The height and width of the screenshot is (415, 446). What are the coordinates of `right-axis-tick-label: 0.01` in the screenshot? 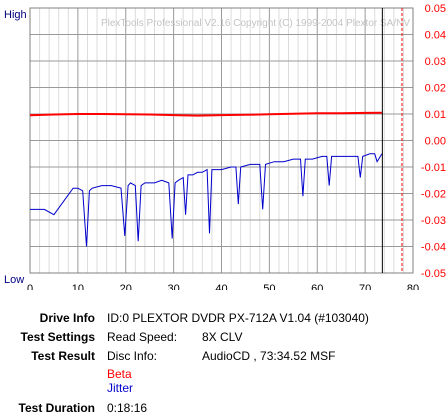 It's located at (435, 115).